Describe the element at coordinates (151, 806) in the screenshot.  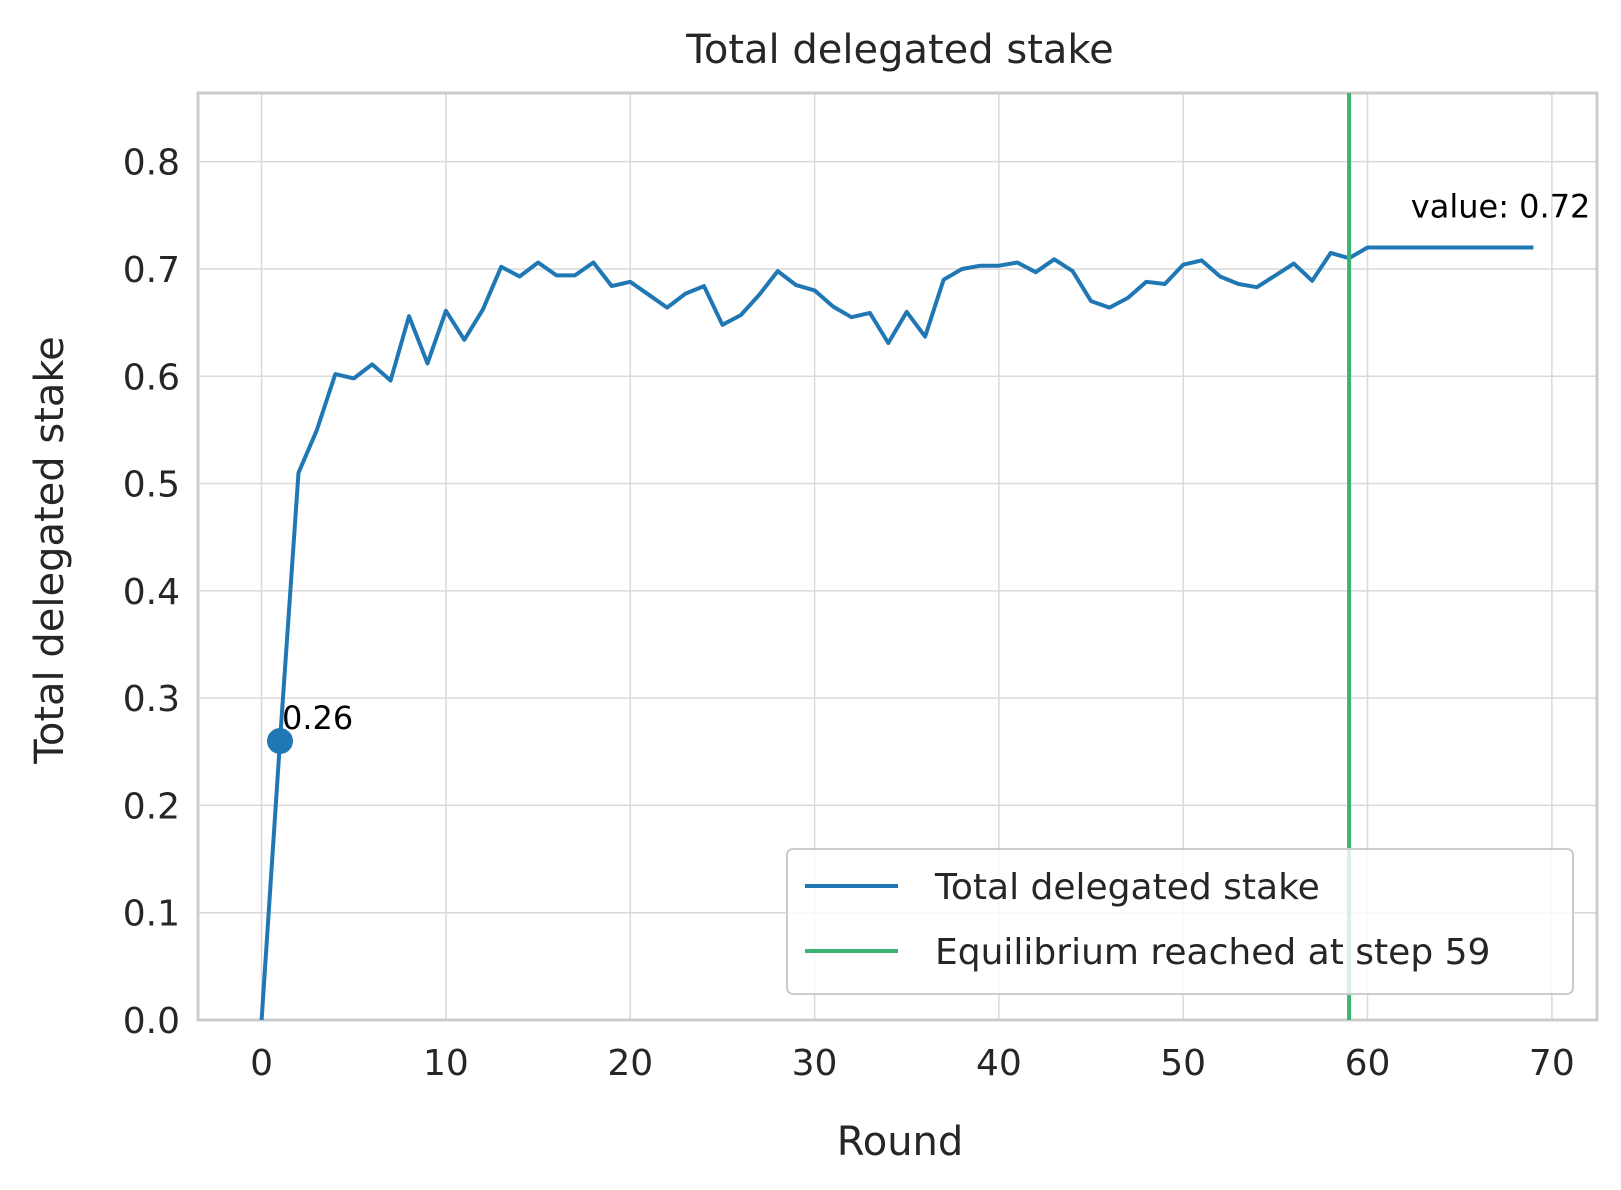
I see `y-tick-label: 0.2` at that location.